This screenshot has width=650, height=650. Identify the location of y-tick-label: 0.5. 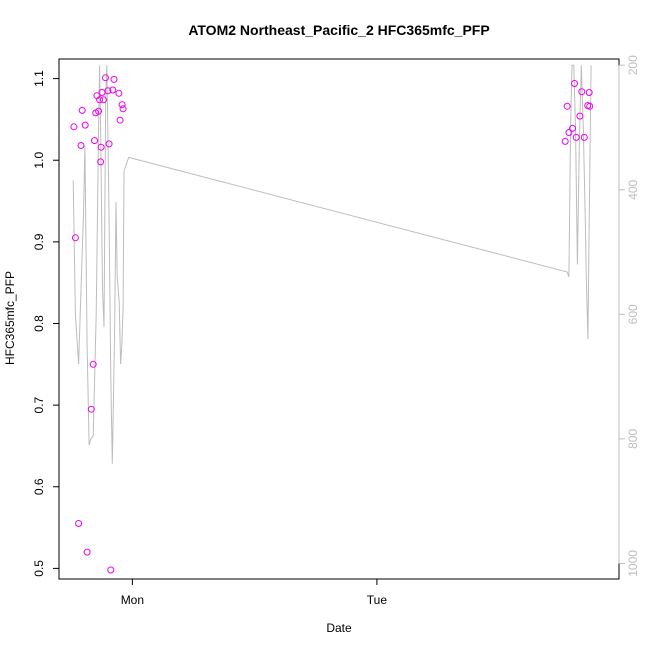
(39, 568).